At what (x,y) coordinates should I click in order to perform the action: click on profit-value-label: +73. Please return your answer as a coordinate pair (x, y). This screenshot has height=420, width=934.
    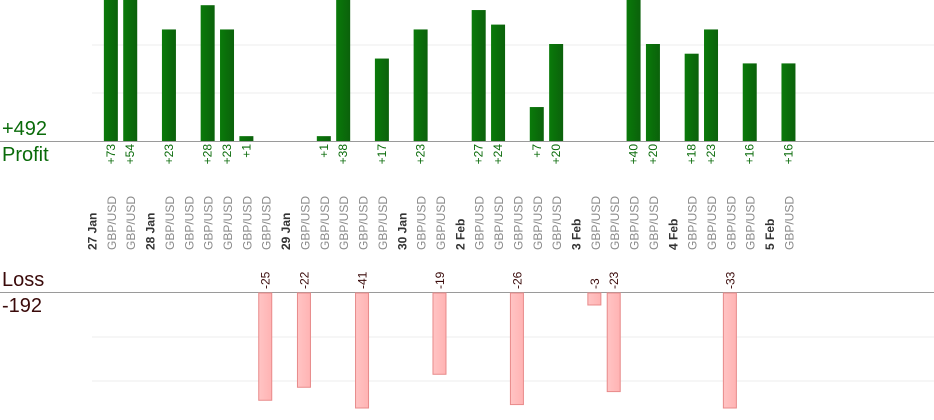
    Looking at the image, I should click on (111, 154).